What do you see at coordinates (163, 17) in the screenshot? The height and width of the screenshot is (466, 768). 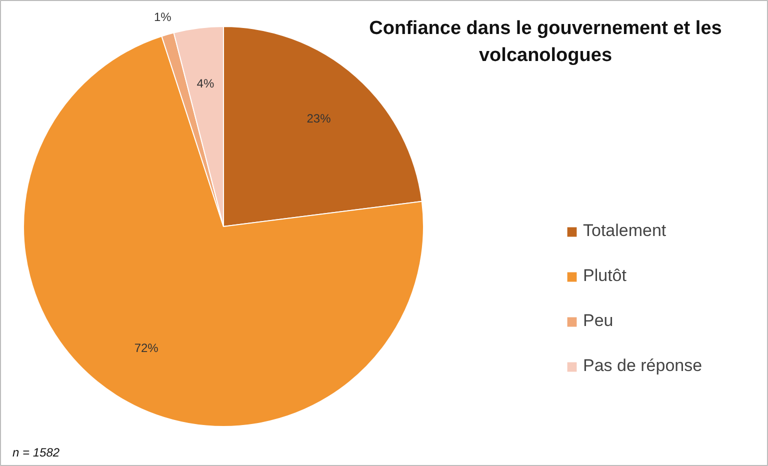 I see `data-label: 1%` at bounding box center [163, 17].